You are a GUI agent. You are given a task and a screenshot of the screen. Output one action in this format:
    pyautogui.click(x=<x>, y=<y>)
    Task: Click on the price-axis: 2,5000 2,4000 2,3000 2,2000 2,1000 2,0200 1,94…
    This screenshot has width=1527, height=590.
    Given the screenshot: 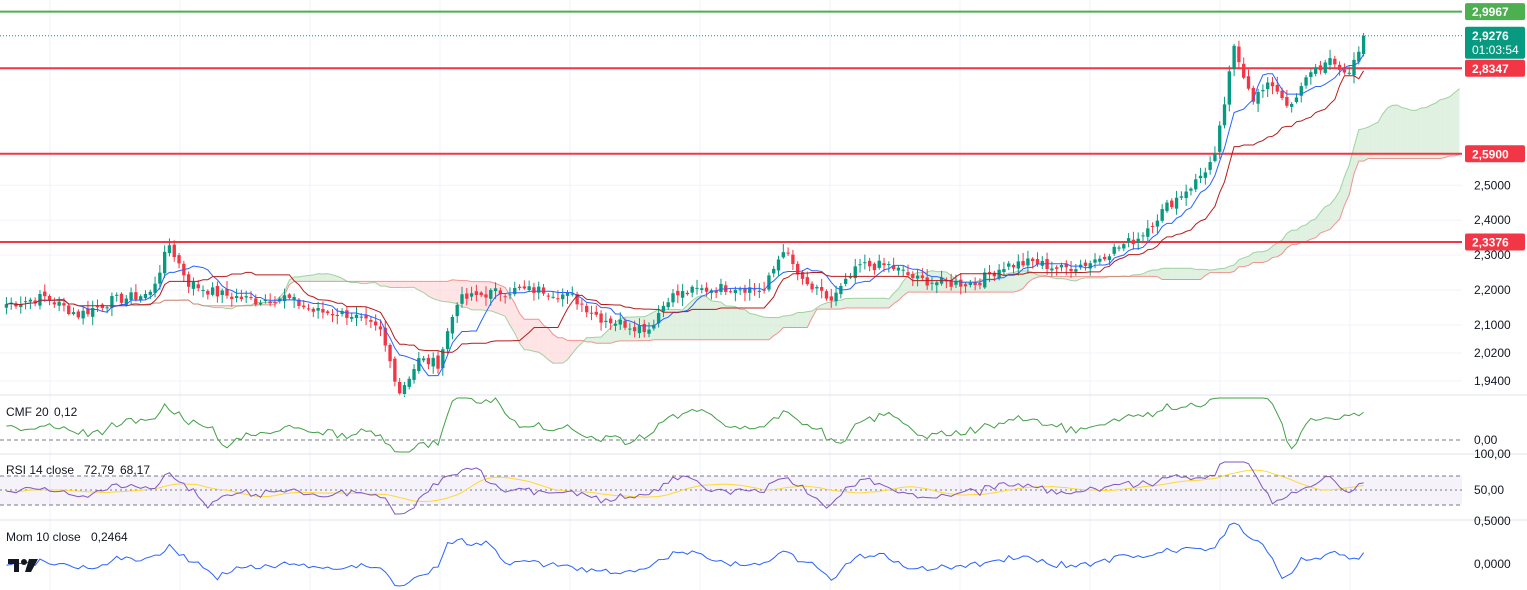 What is the action you would take?
    pyautogui.click(x=1495, y=195)
    